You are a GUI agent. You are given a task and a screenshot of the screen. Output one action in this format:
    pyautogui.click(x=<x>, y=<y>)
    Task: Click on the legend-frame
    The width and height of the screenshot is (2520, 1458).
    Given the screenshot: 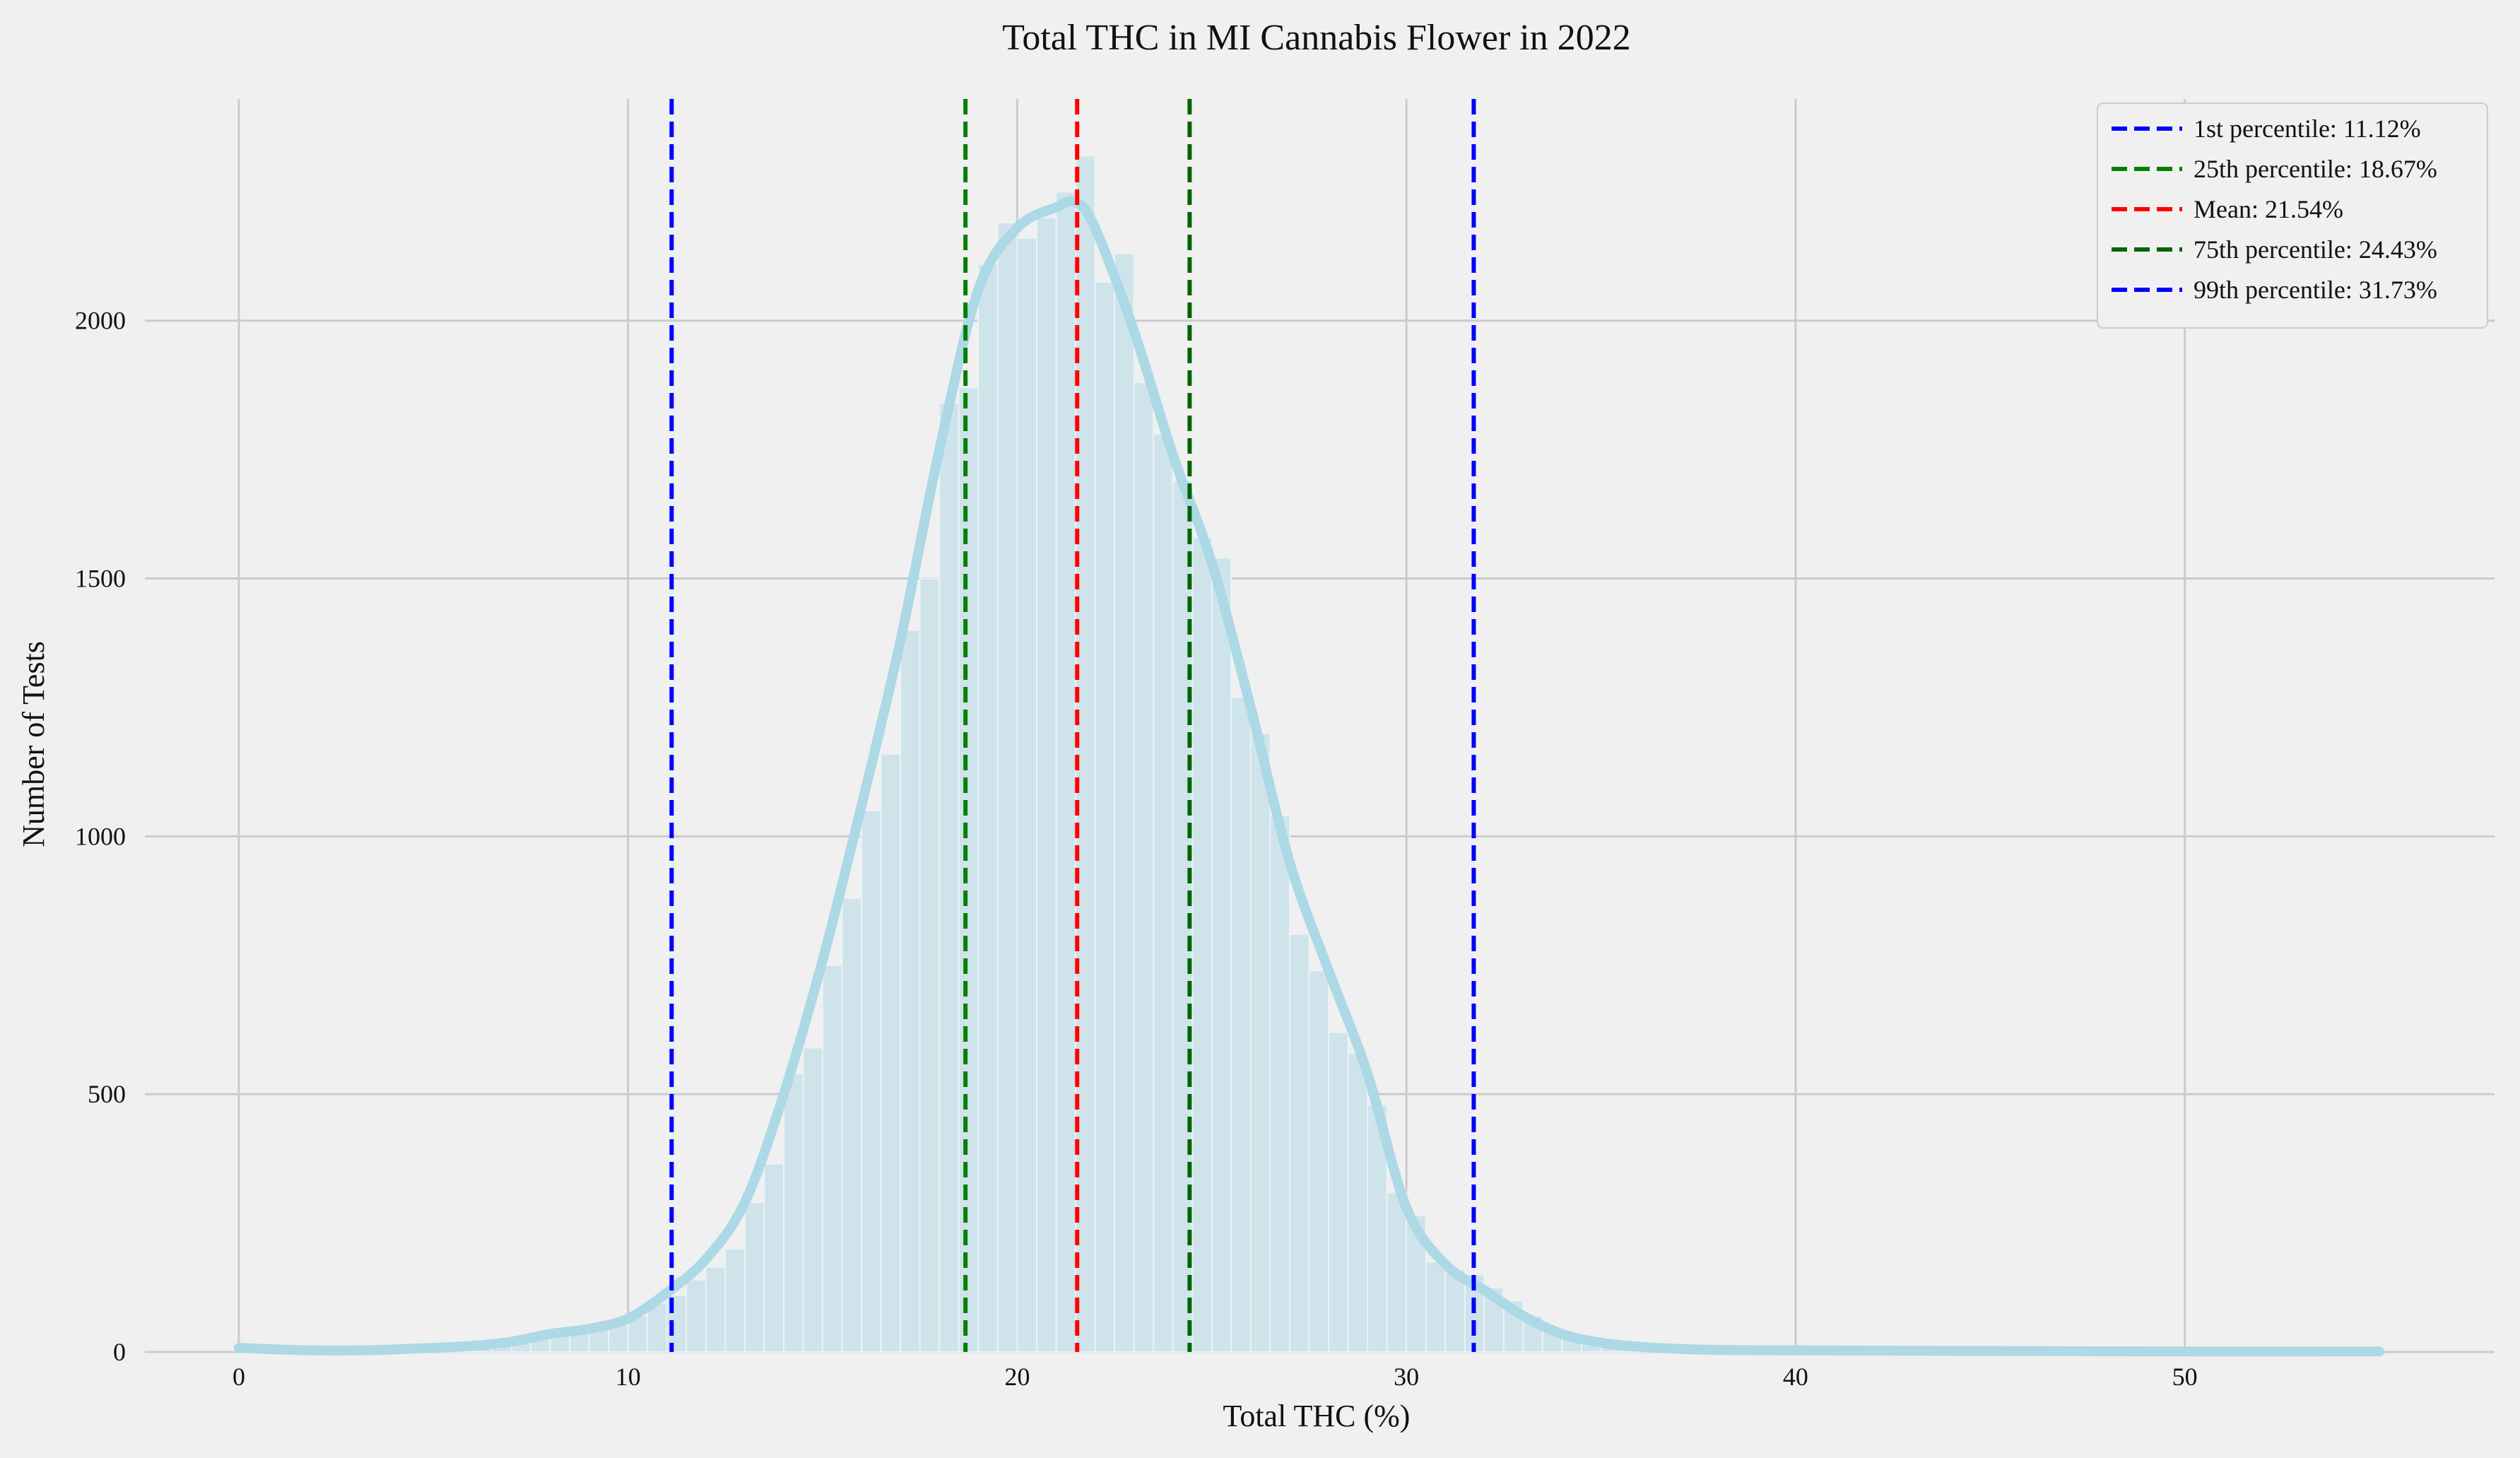 What is the action you would take?
    pyautogui.click(x=2293, y=216)
    